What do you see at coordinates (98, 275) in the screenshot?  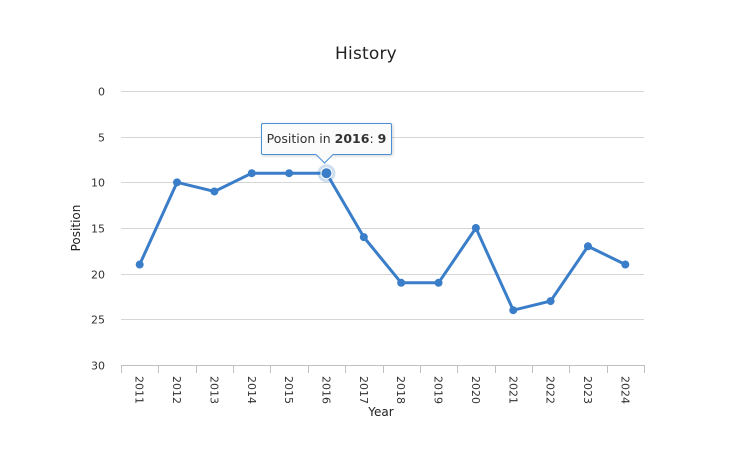 I see `y-tick-label: 20` at bounding box center [98, 275].